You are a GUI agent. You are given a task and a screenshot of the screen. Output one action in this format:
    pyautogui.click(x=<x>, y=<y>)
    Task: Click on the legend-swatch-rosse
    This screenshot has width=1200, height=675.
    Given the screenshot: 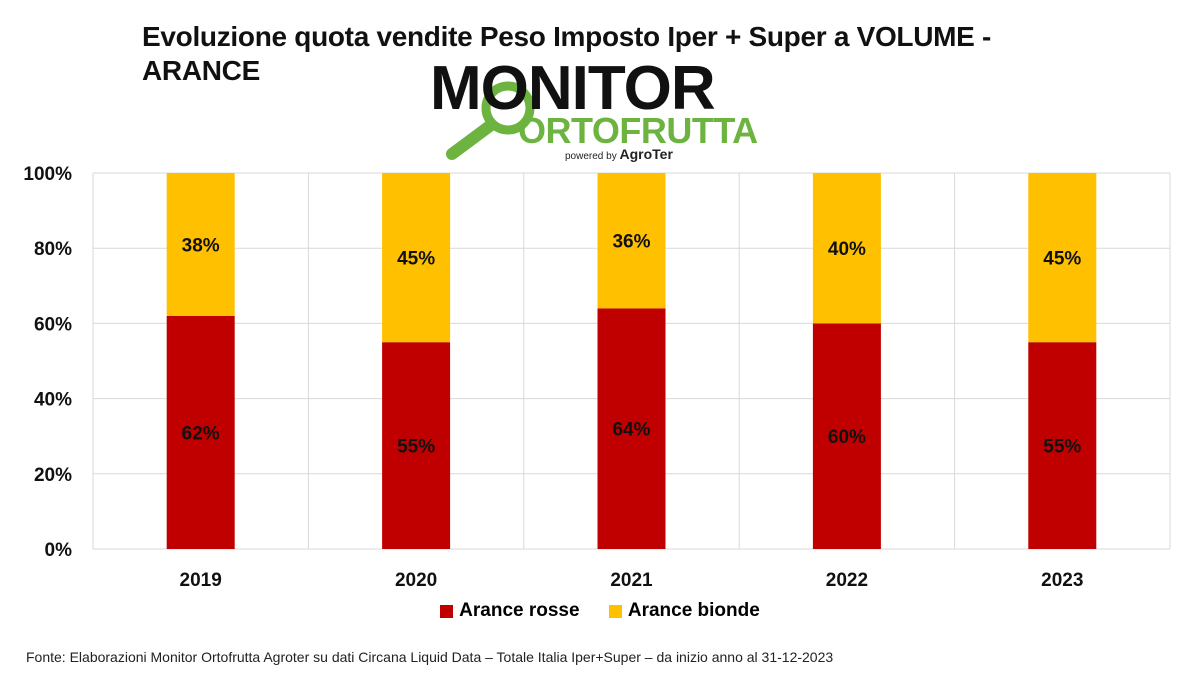 What is the action you would take?
    pyautogui.click(x=447, y=611)
    